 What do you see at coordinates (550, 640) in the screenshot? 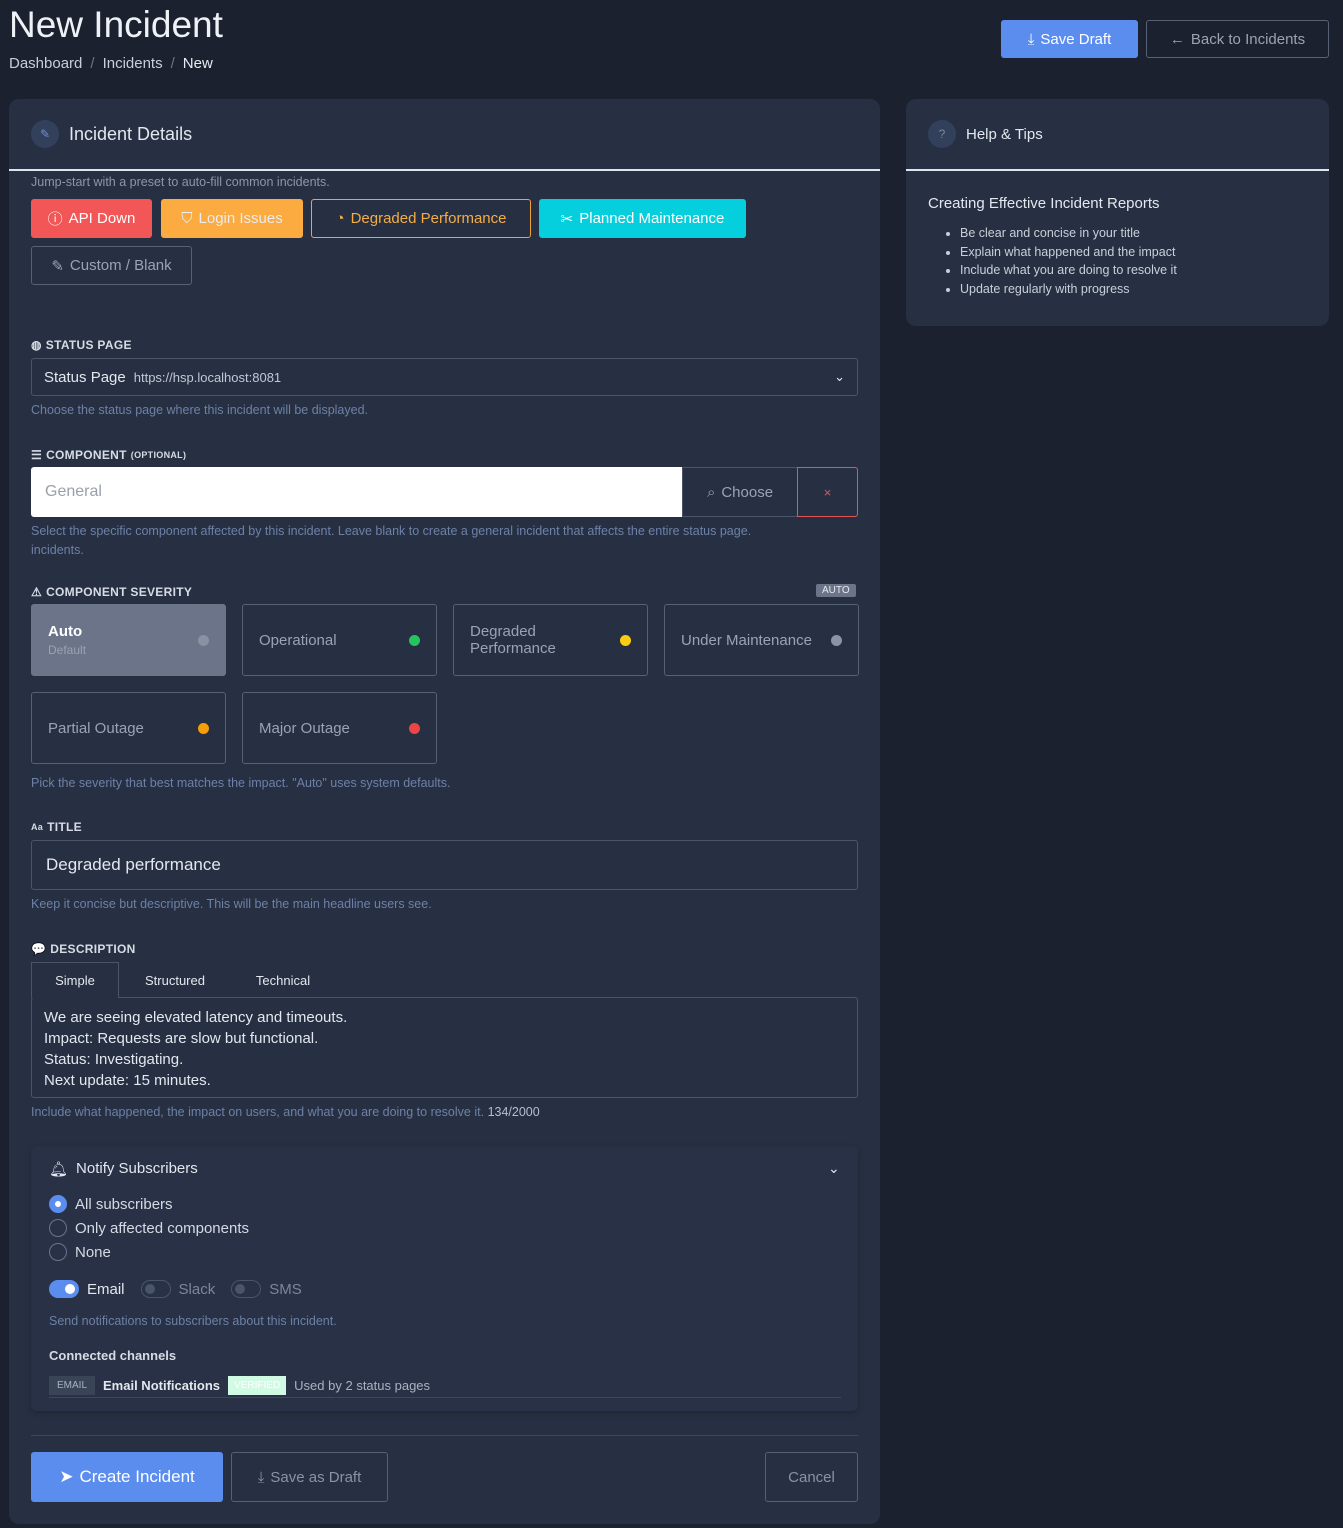
I see `severity-degraded: Degraded Performance` at bounding box center [550, 640].